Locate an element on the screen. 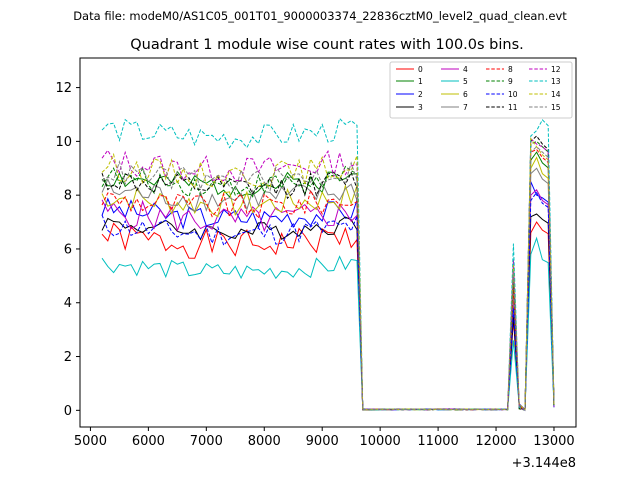 This screenshot has height=480, width=640. legend-label-10: 10 is located at coordinates (513, 94).